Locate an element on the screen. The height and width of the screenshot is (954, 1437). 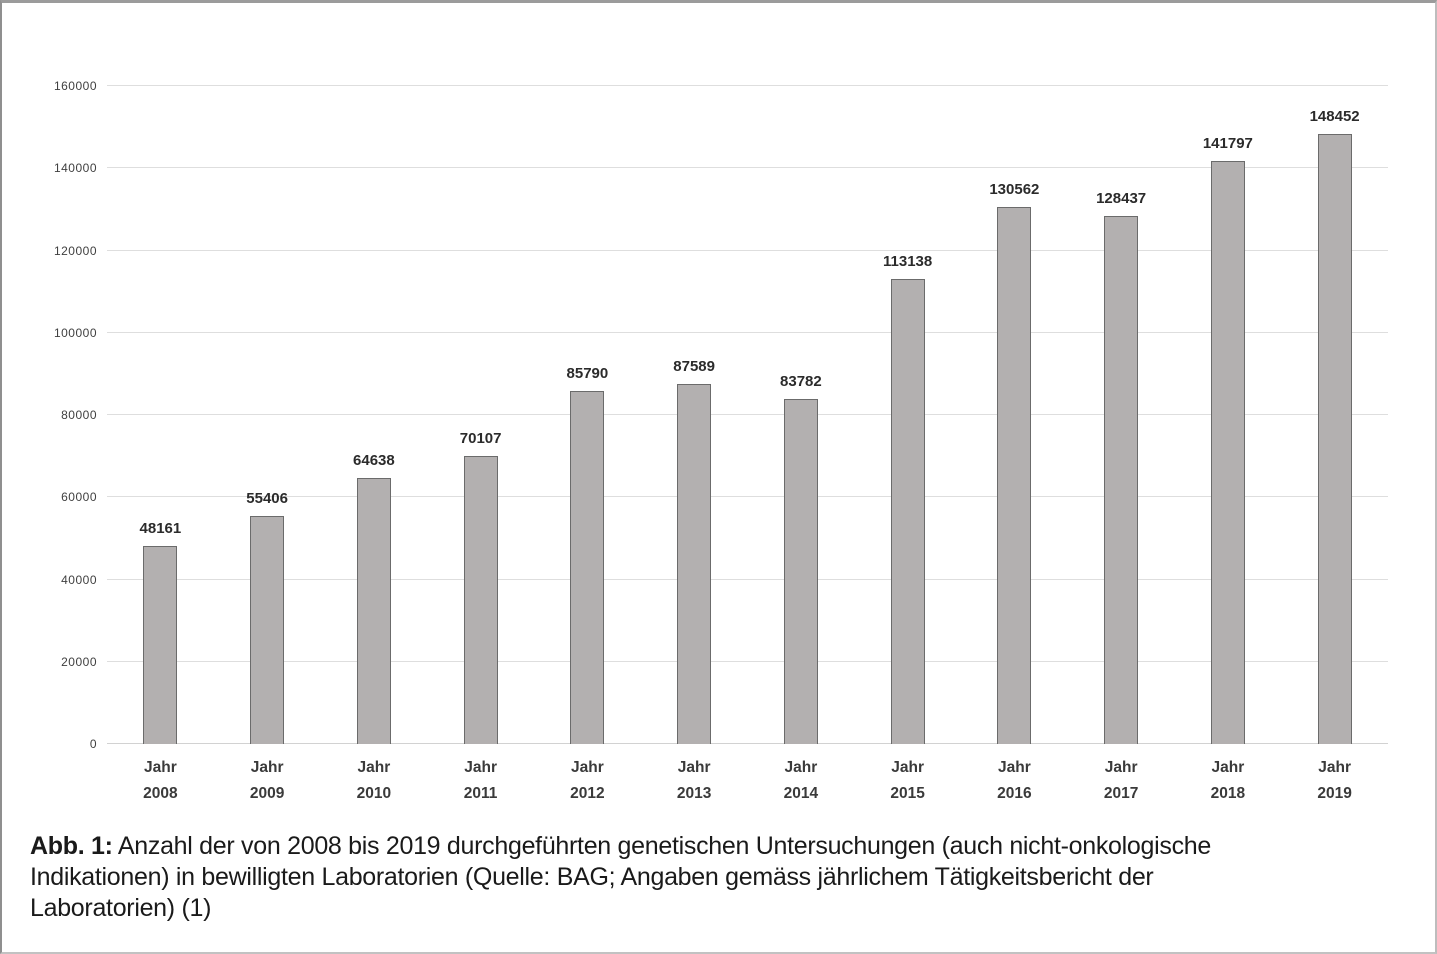
x-axis-label-2008: Jahr 2008 is located at coordinates (160, 781).